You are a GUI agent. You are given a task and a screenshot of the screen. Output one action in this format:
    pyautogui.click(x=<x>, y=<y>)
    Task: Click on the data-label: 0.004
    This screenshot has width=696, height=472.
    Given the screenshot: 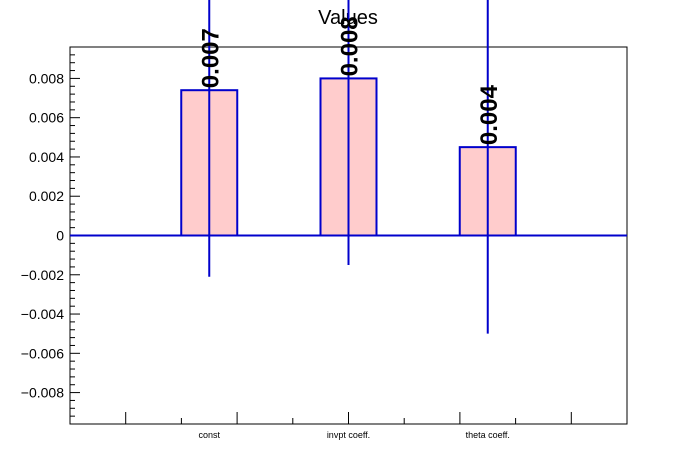 What is the action you would take?
    pyautogui.click(x=489, y=114)
    